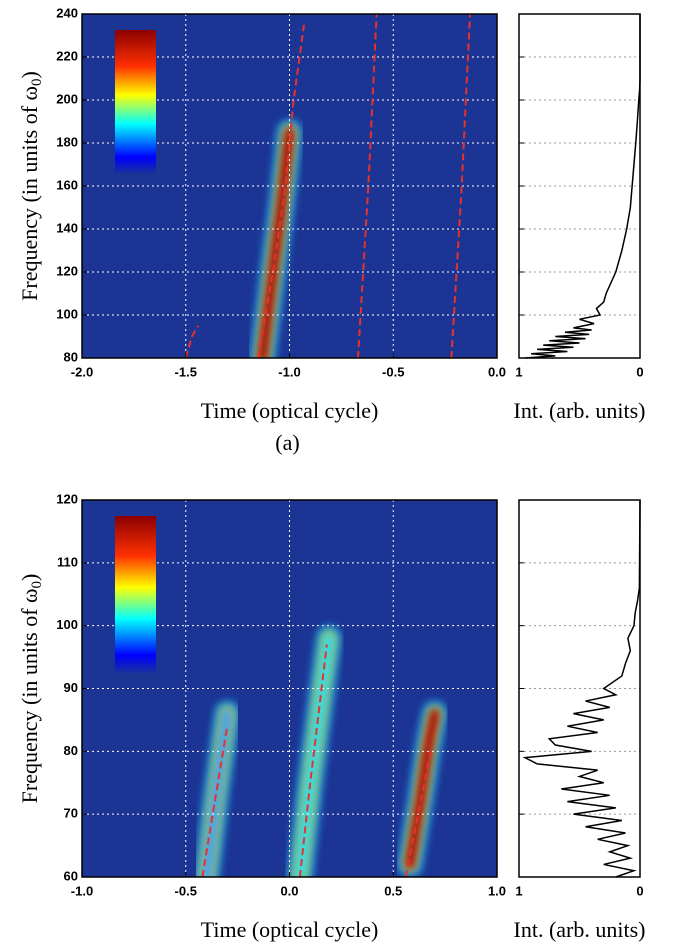 The width and height of the screenshot is (677, 952). What do you see at coordinates (393, 890) in the screenshot?
I see `x-tick-label: 0.5` at bounding box center [393, 890].